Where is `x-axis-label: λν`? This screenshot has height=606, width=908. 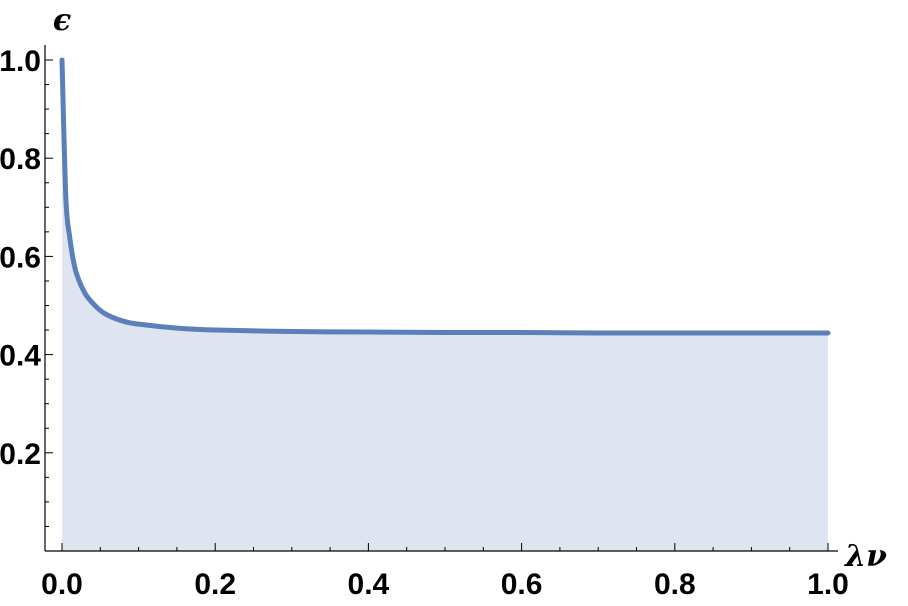
x-axis-label: λν is located at coordinates (865, 556).